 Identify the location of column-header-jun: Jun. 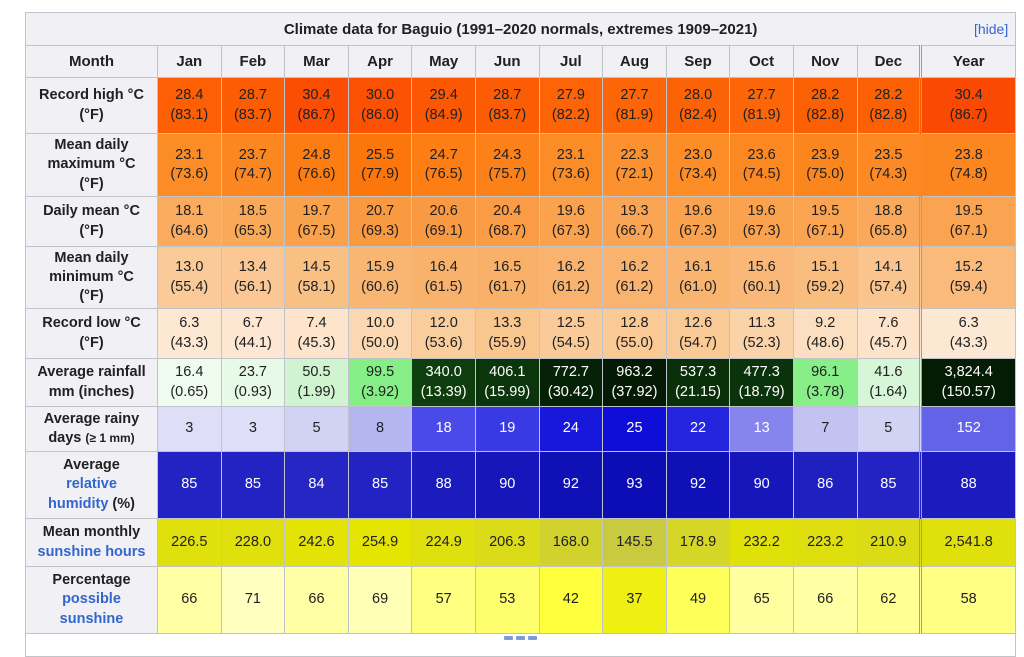
(507, 61).